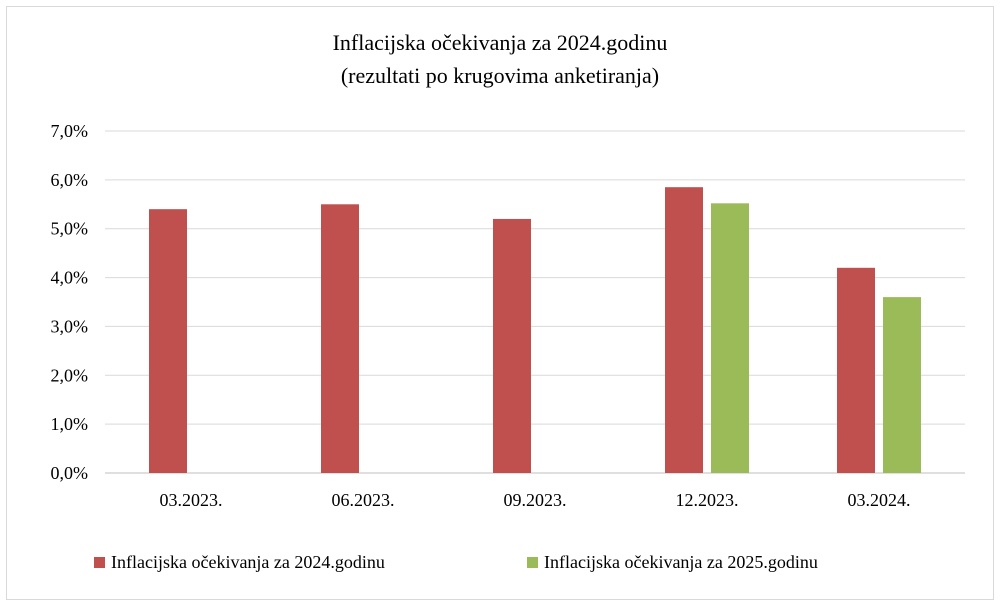 The width and height of the screenshot is (1000, 606). I want to click on y-tick-label: 7,0%, so click(70, 131).